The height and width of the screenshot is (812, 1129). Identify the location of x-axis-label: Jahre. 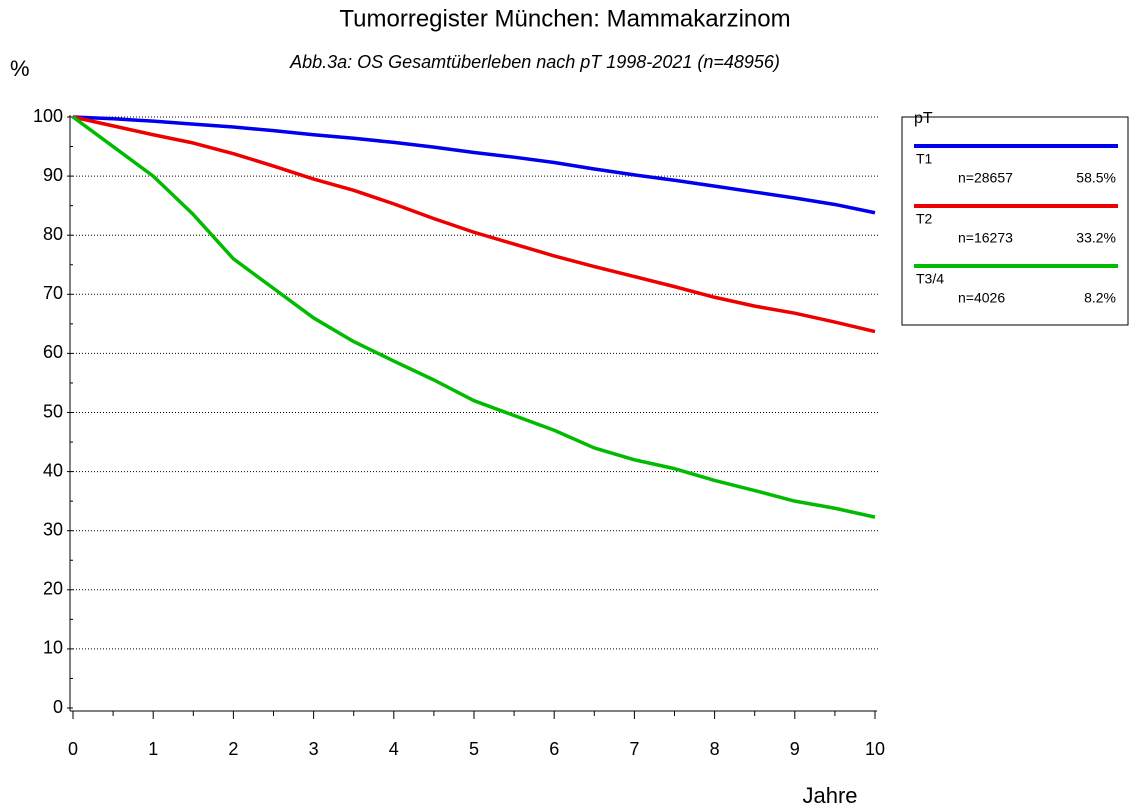
(829, 795).